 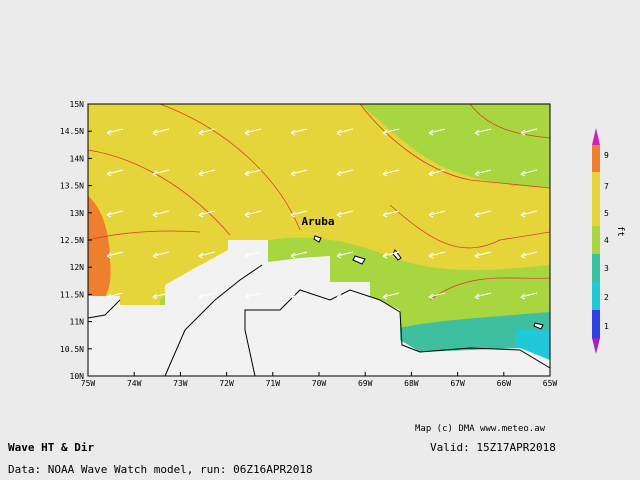 I want to click on colorbar: 9 7 5 4 3 2 1 ft, so click(x=608, y=241).